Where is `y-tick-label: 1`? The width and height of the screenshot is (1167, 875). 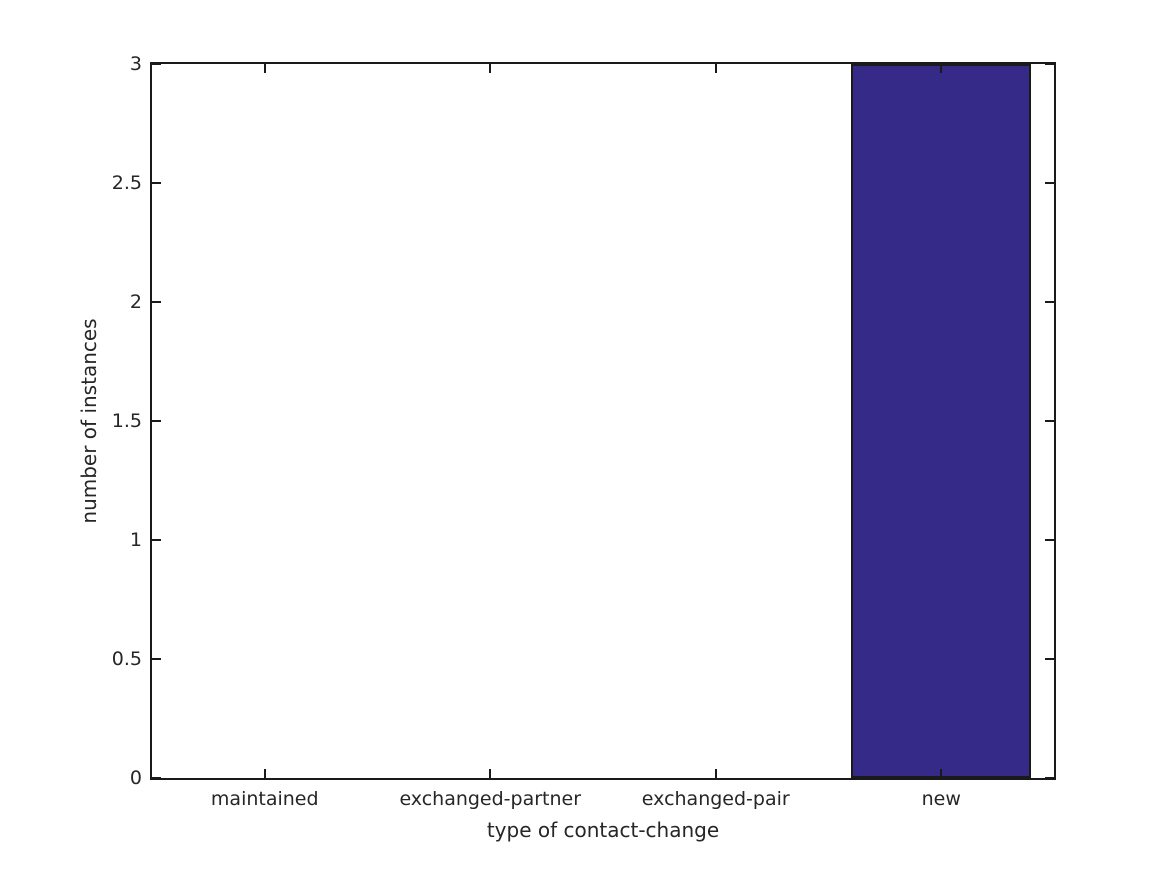
y-tick-label: 1 is located at coordinates (135, 540).